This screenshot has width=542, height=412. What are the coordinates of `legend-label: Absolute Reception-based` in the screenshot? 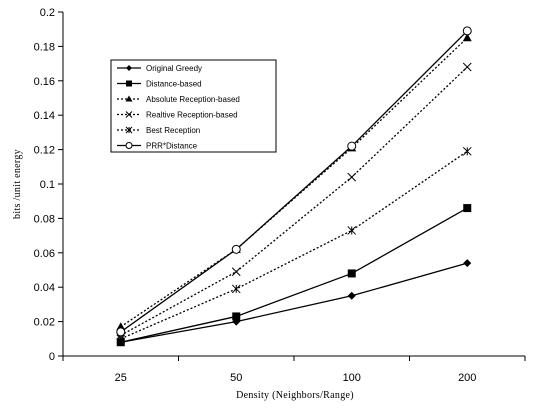 It's located at (193, 99).